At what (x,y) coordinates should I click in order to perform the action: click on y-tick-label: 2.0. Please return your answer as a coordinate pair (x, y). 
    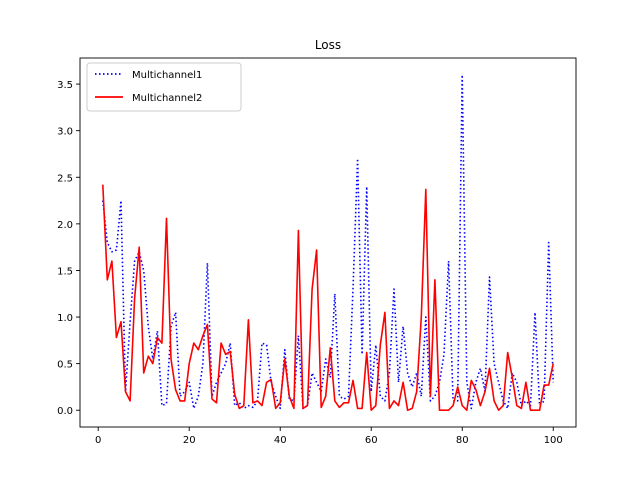
    Looking at the image, I should click on (65, 225).